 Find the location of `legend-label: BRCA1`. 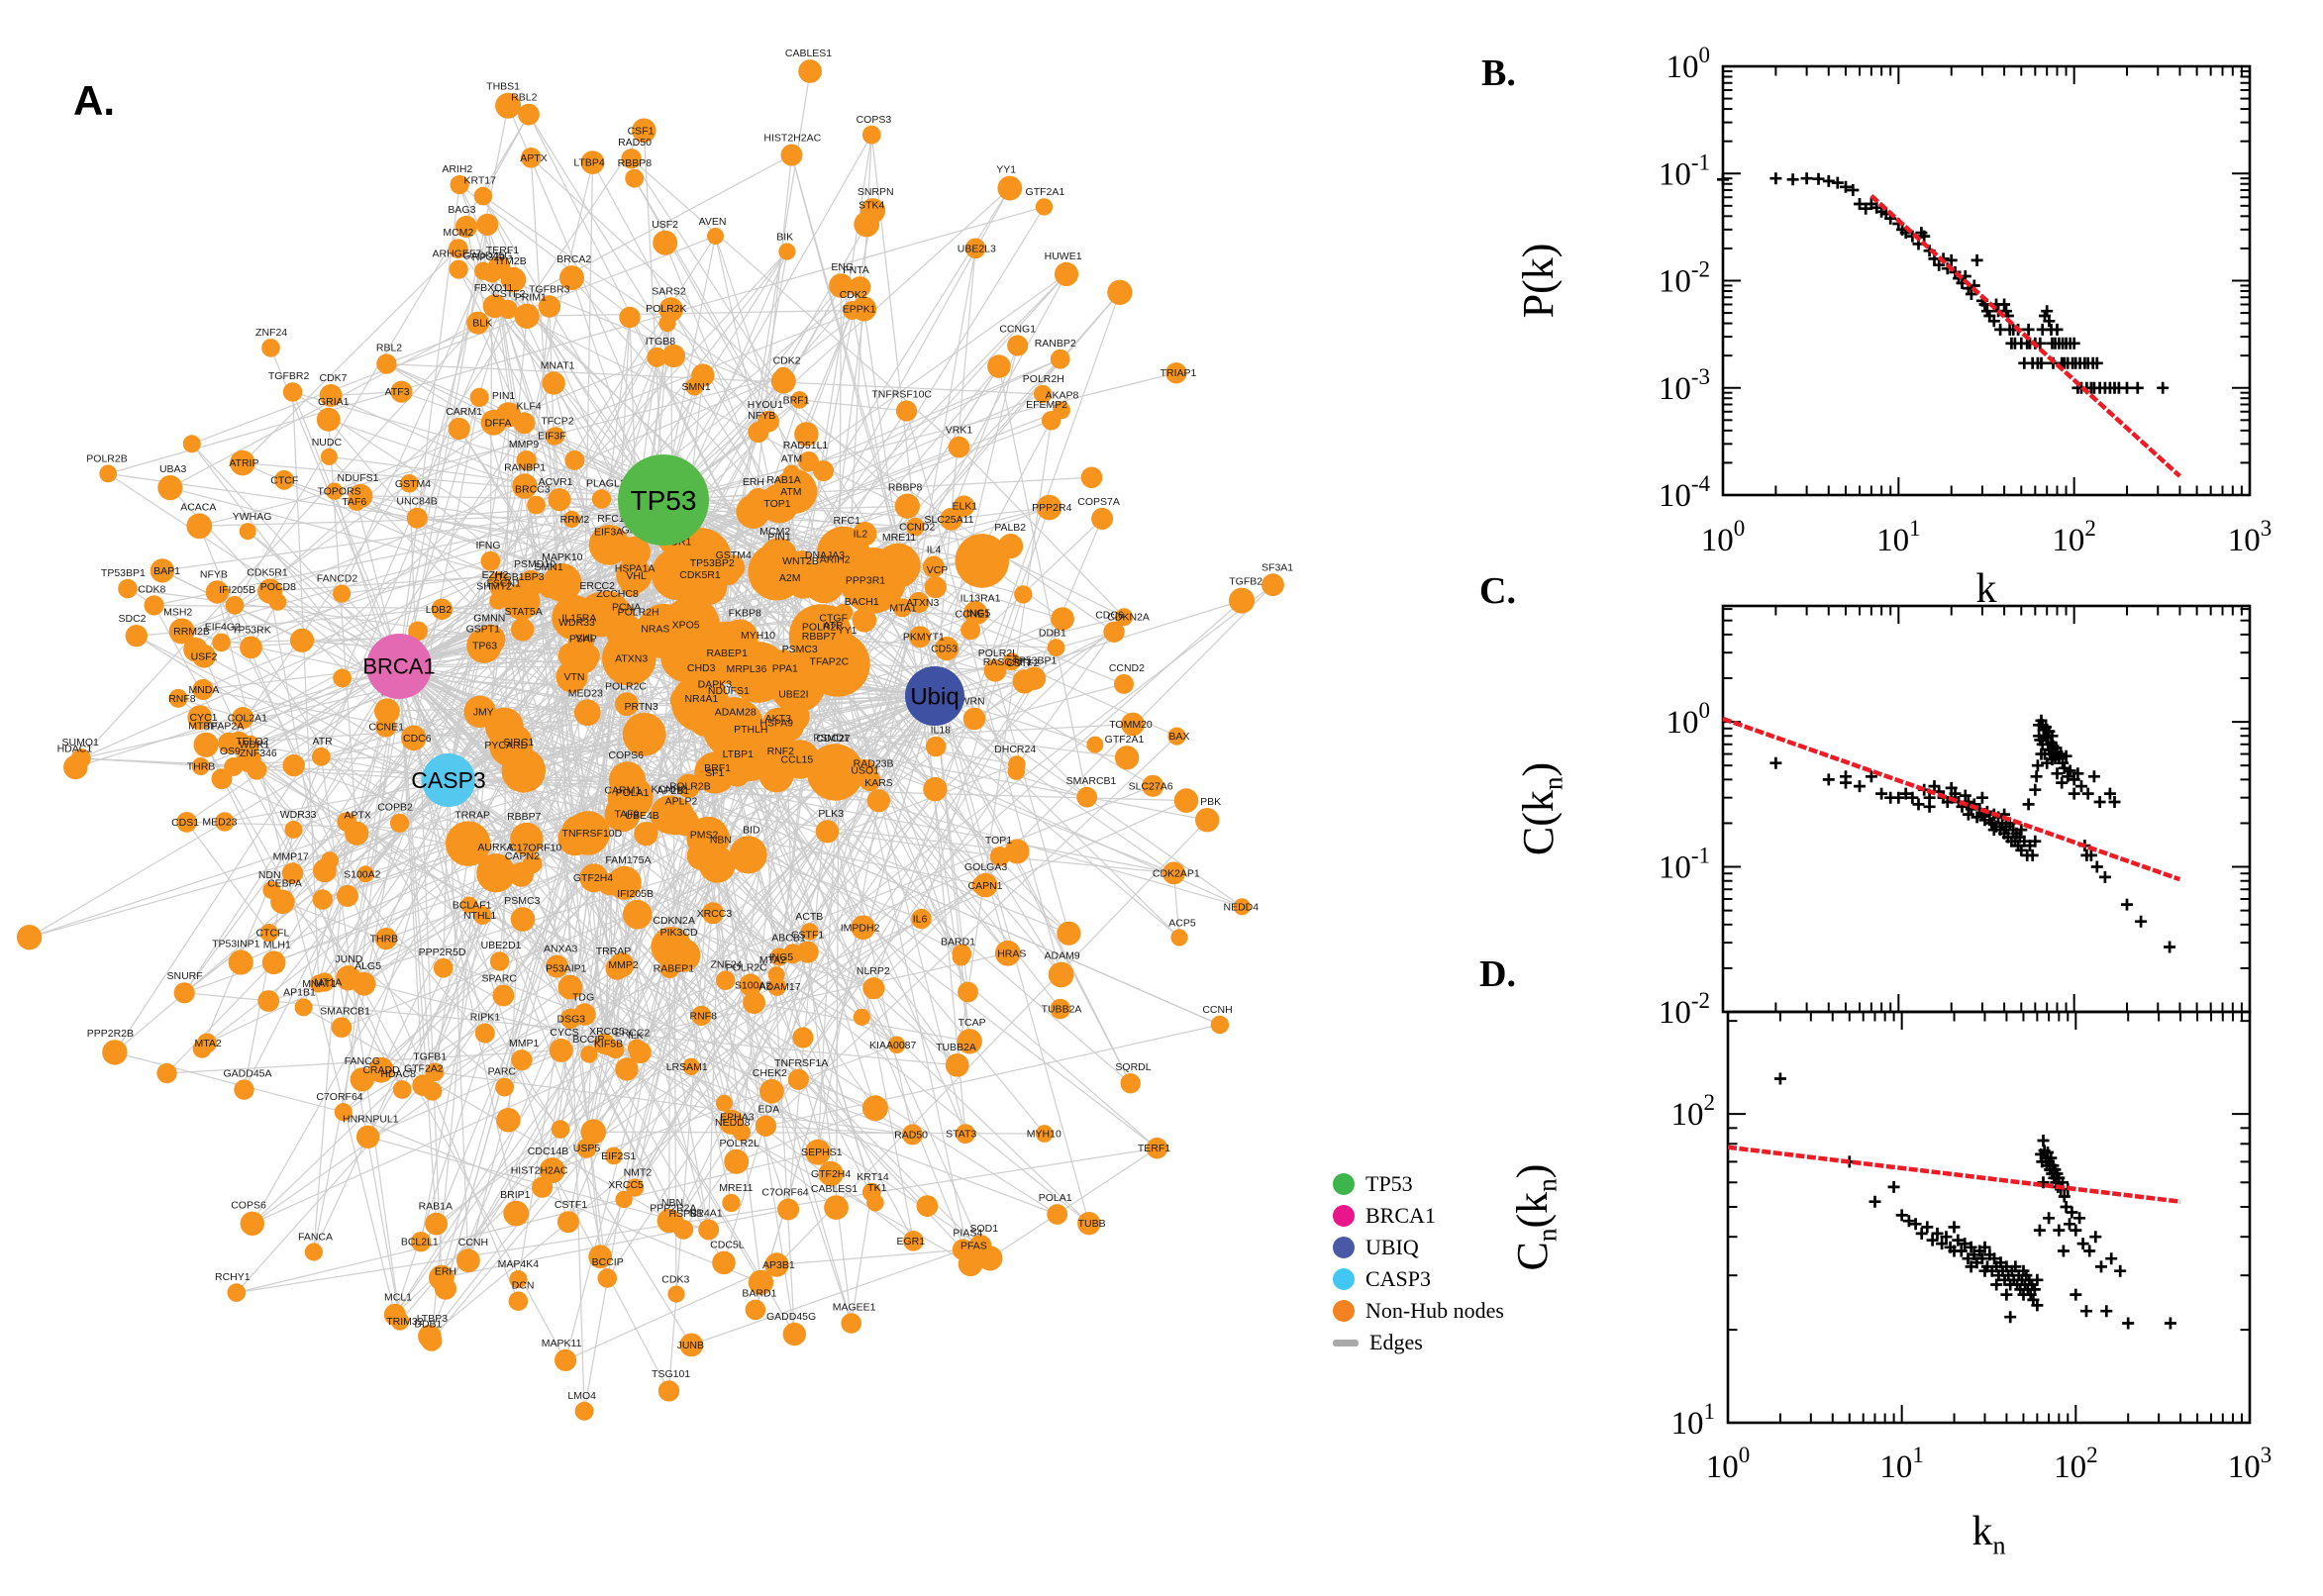

legend-label: BRCA1 is located at coordinates (1400, 1215).